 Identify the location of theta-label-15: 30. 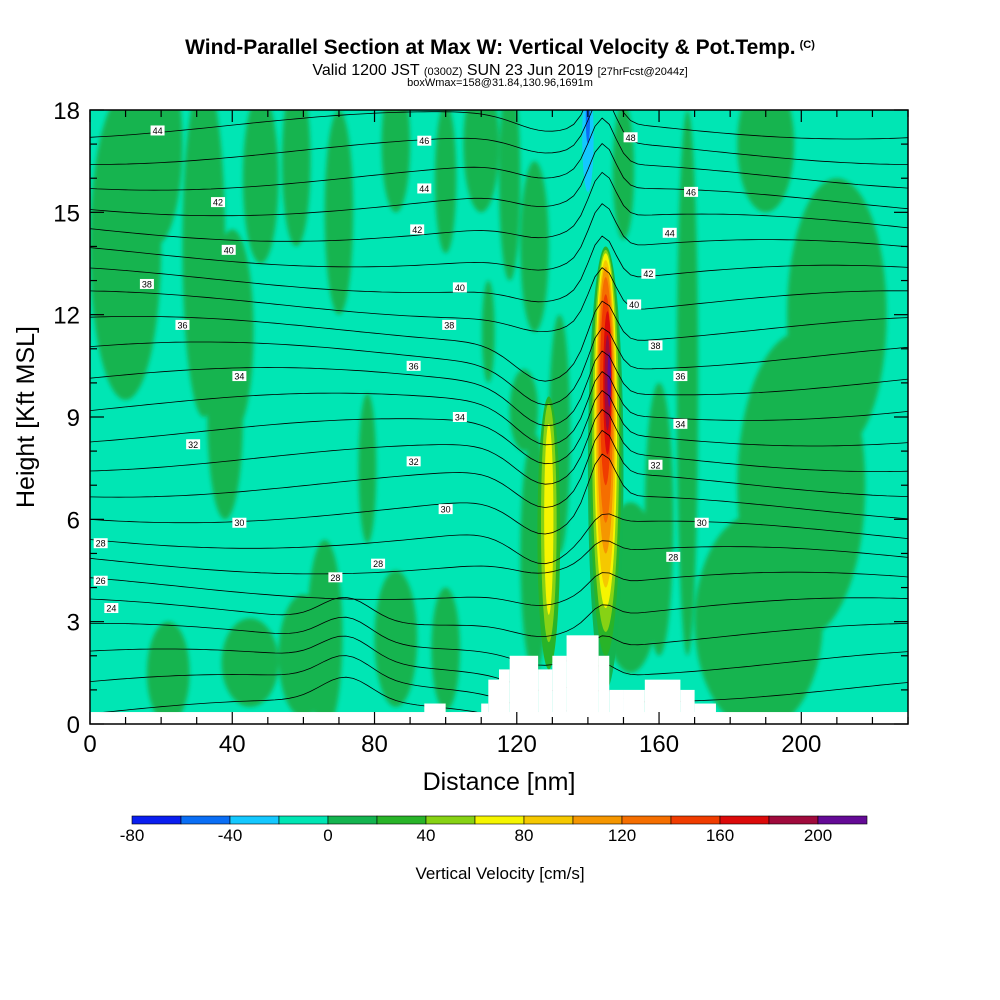
(445, 509).